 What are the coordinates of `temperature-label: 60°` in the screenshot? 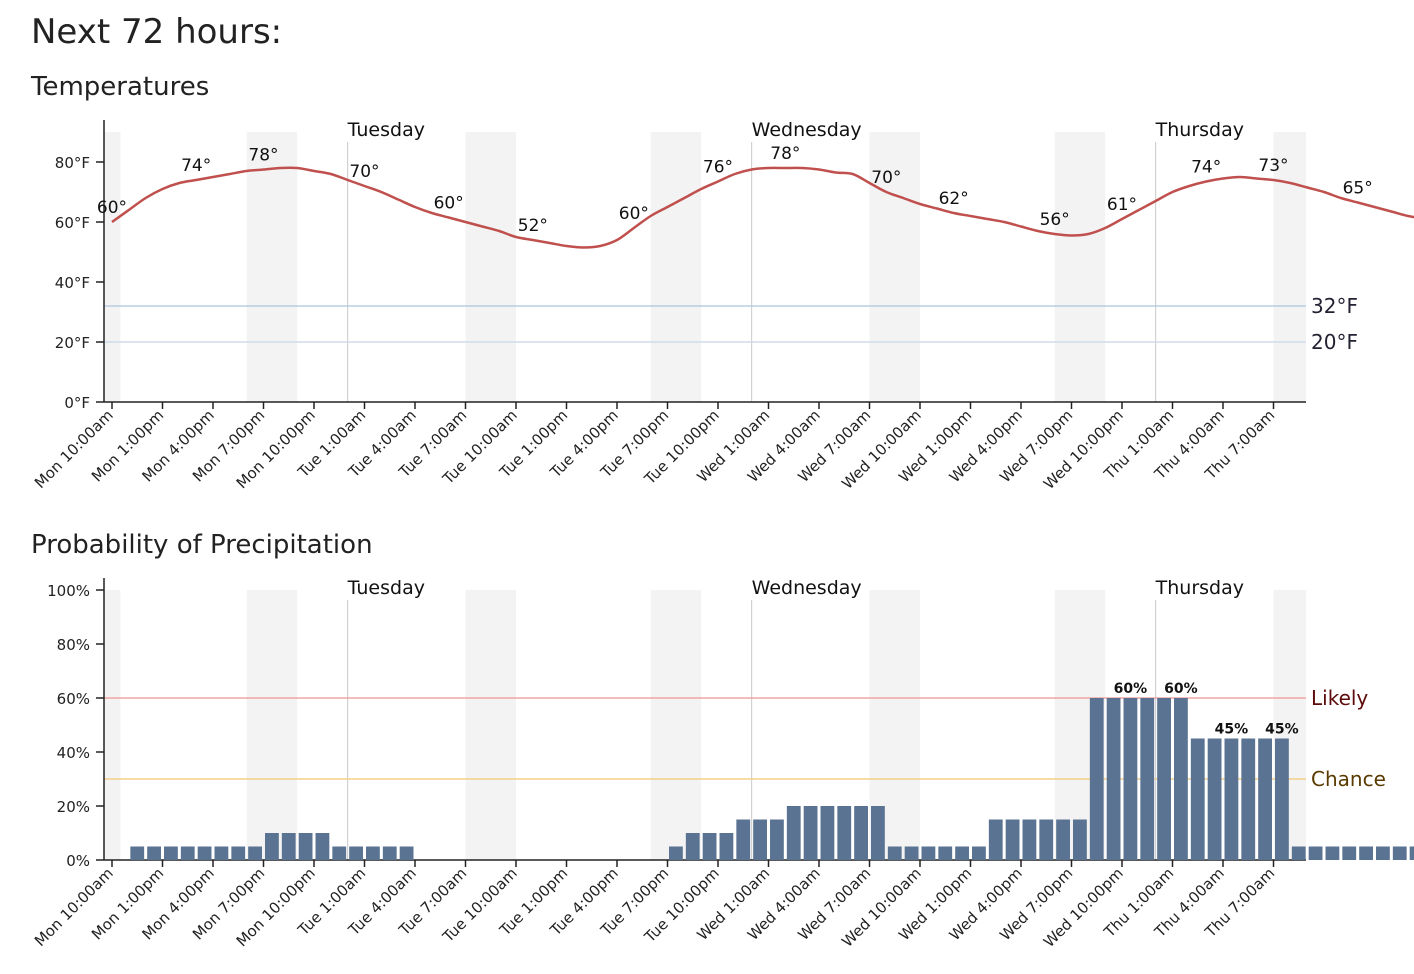 It's located at (112, 208).